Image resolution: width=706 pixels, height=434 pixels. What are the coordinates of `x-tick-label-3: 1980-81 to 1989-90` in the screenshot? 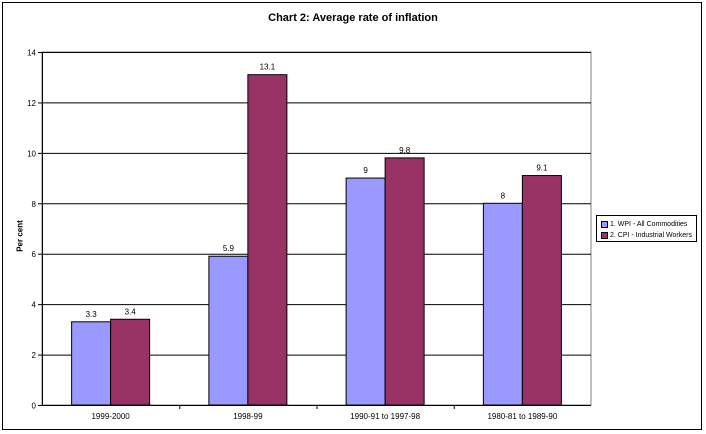 It's located at (522, 416).